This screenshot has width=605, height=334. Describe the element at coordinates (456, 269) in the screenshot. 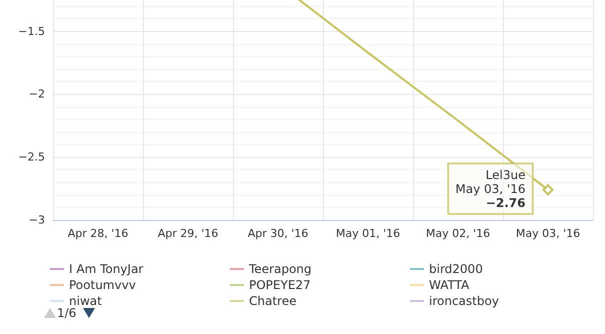

I see `legend-label: bird2000` at that location.